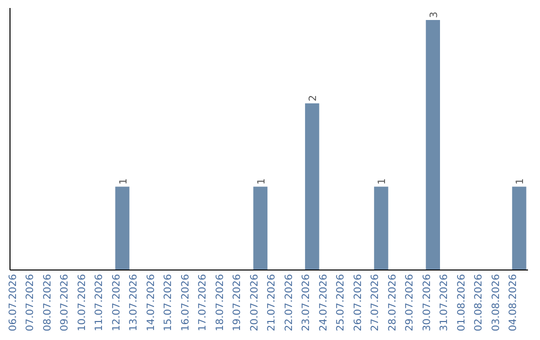 This screenshot has width=540, height=340. What do you see at coordinates (376, 303) in the screenshot?
I see `x-tick-label: 27.07.2026` at bounding box center [376, 303].